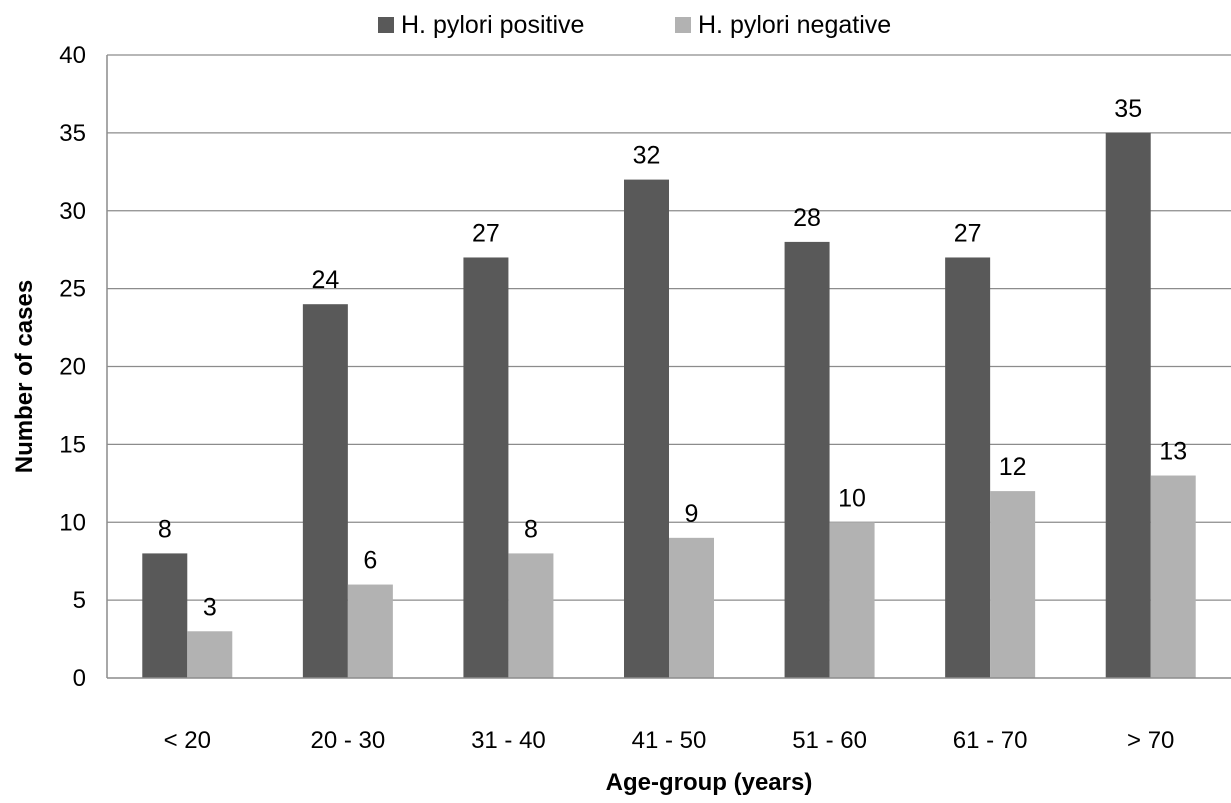 This screenshot has width=1231, height=803. Describe the element at coordinates (72, 444) in the screenshot. I see `y-tick-label: 15` at that location.